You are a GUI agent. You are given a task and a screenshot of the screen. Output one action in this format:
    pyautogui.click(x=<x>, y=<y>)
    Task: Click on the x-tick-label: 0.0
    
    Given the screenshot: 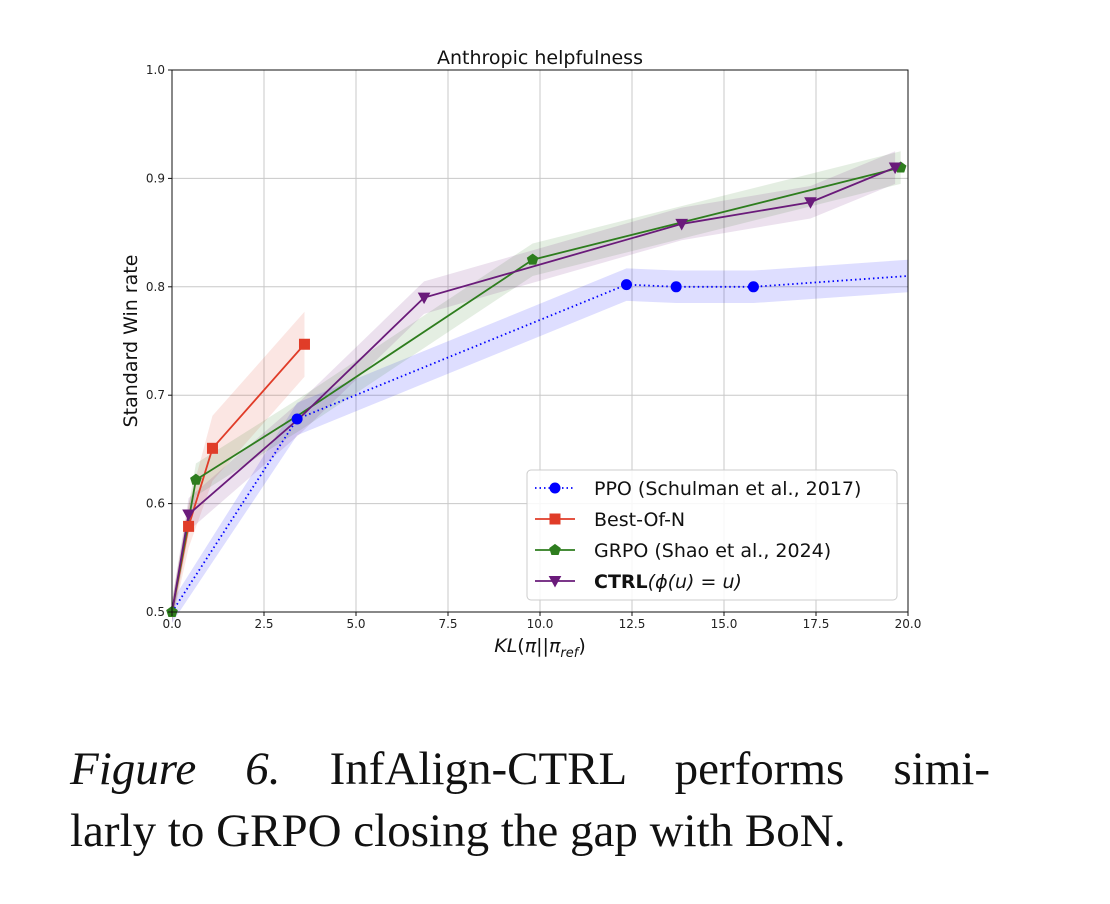 What is the action you would take?
    pyautogui.click(x=171, y=624)
    